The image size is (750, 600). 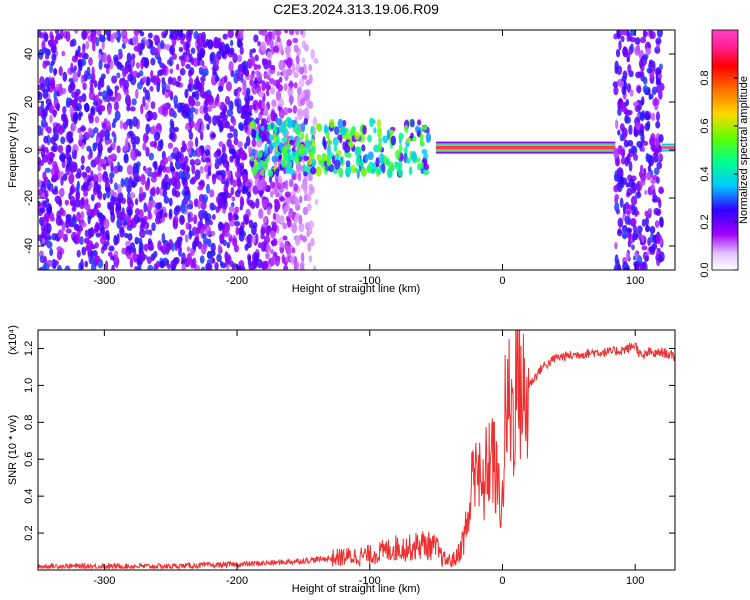 What do you see at coordinates (718, 174) in the screenshot?
I see `colorbar-ticks: 0.0 0.2 0.4 0.6 0.8` at bounding box center [718, 174].